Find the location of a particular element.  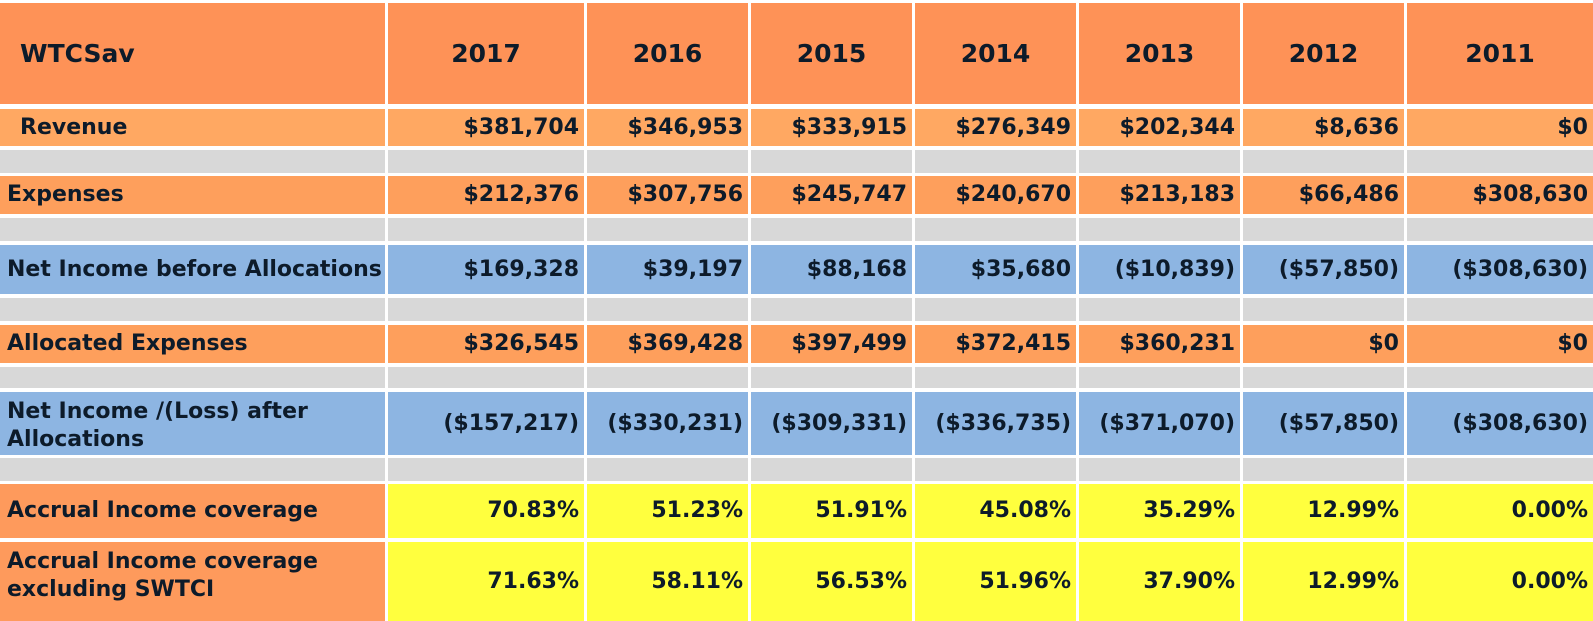

value-cell-revenue-2015: $333,915 is located at coordinates (831, 127).